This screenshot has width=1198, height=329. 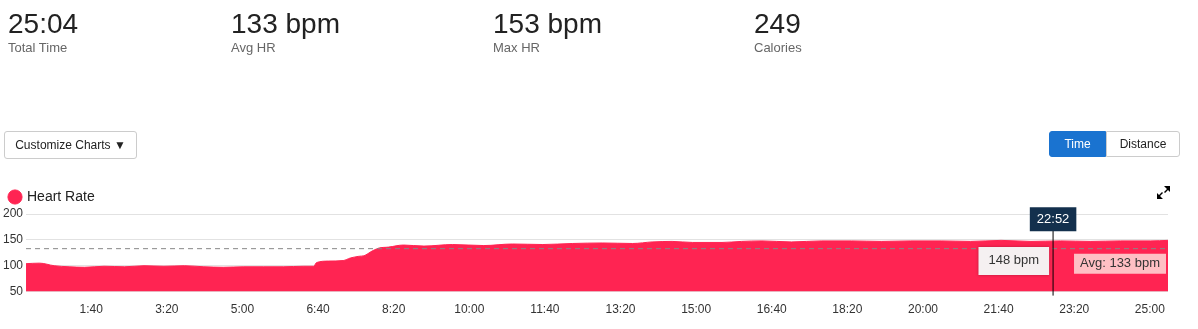 I want to click on y-tick-label: 100, so click(x=13, y=265).